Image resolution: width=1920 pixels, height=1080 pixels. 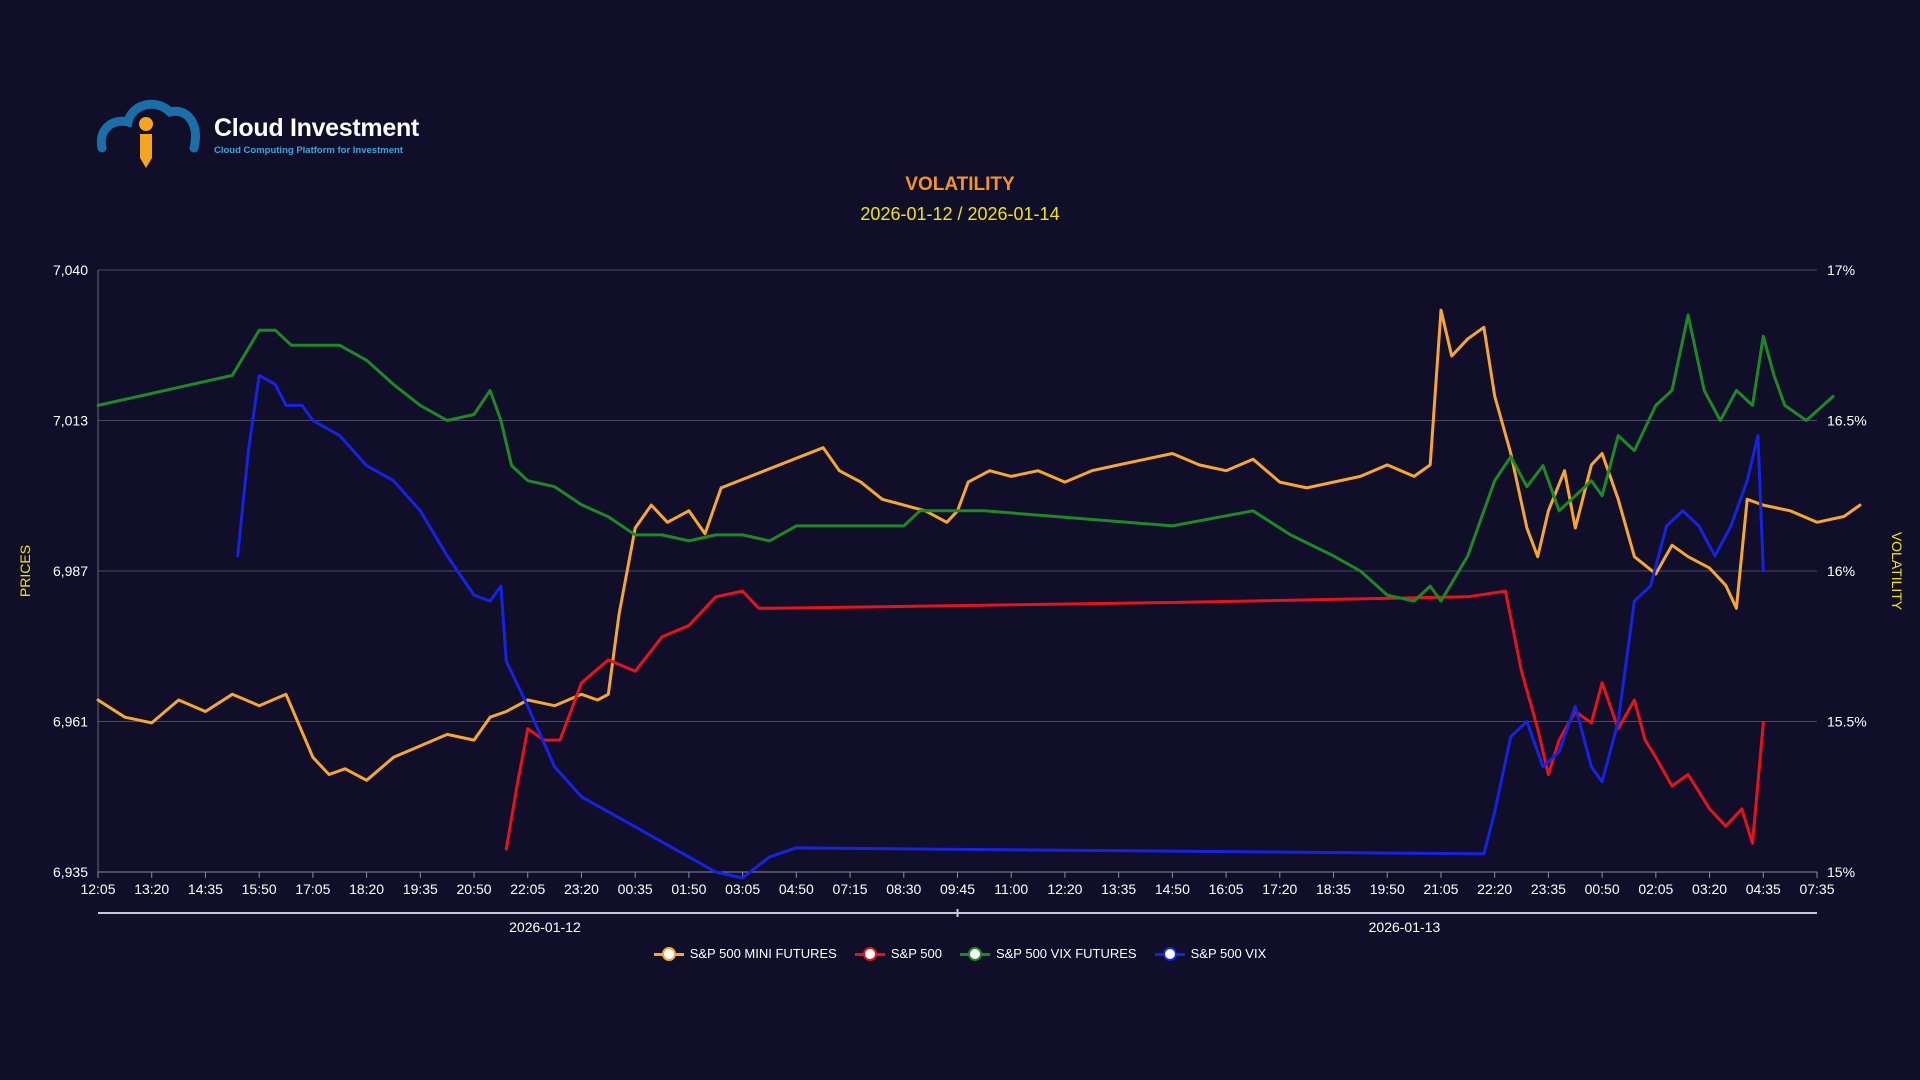 What do you see at coordinates (957, 889) in the screenshot?
I see `x-tick-label: 09:45` at bounding box center [957, 889].